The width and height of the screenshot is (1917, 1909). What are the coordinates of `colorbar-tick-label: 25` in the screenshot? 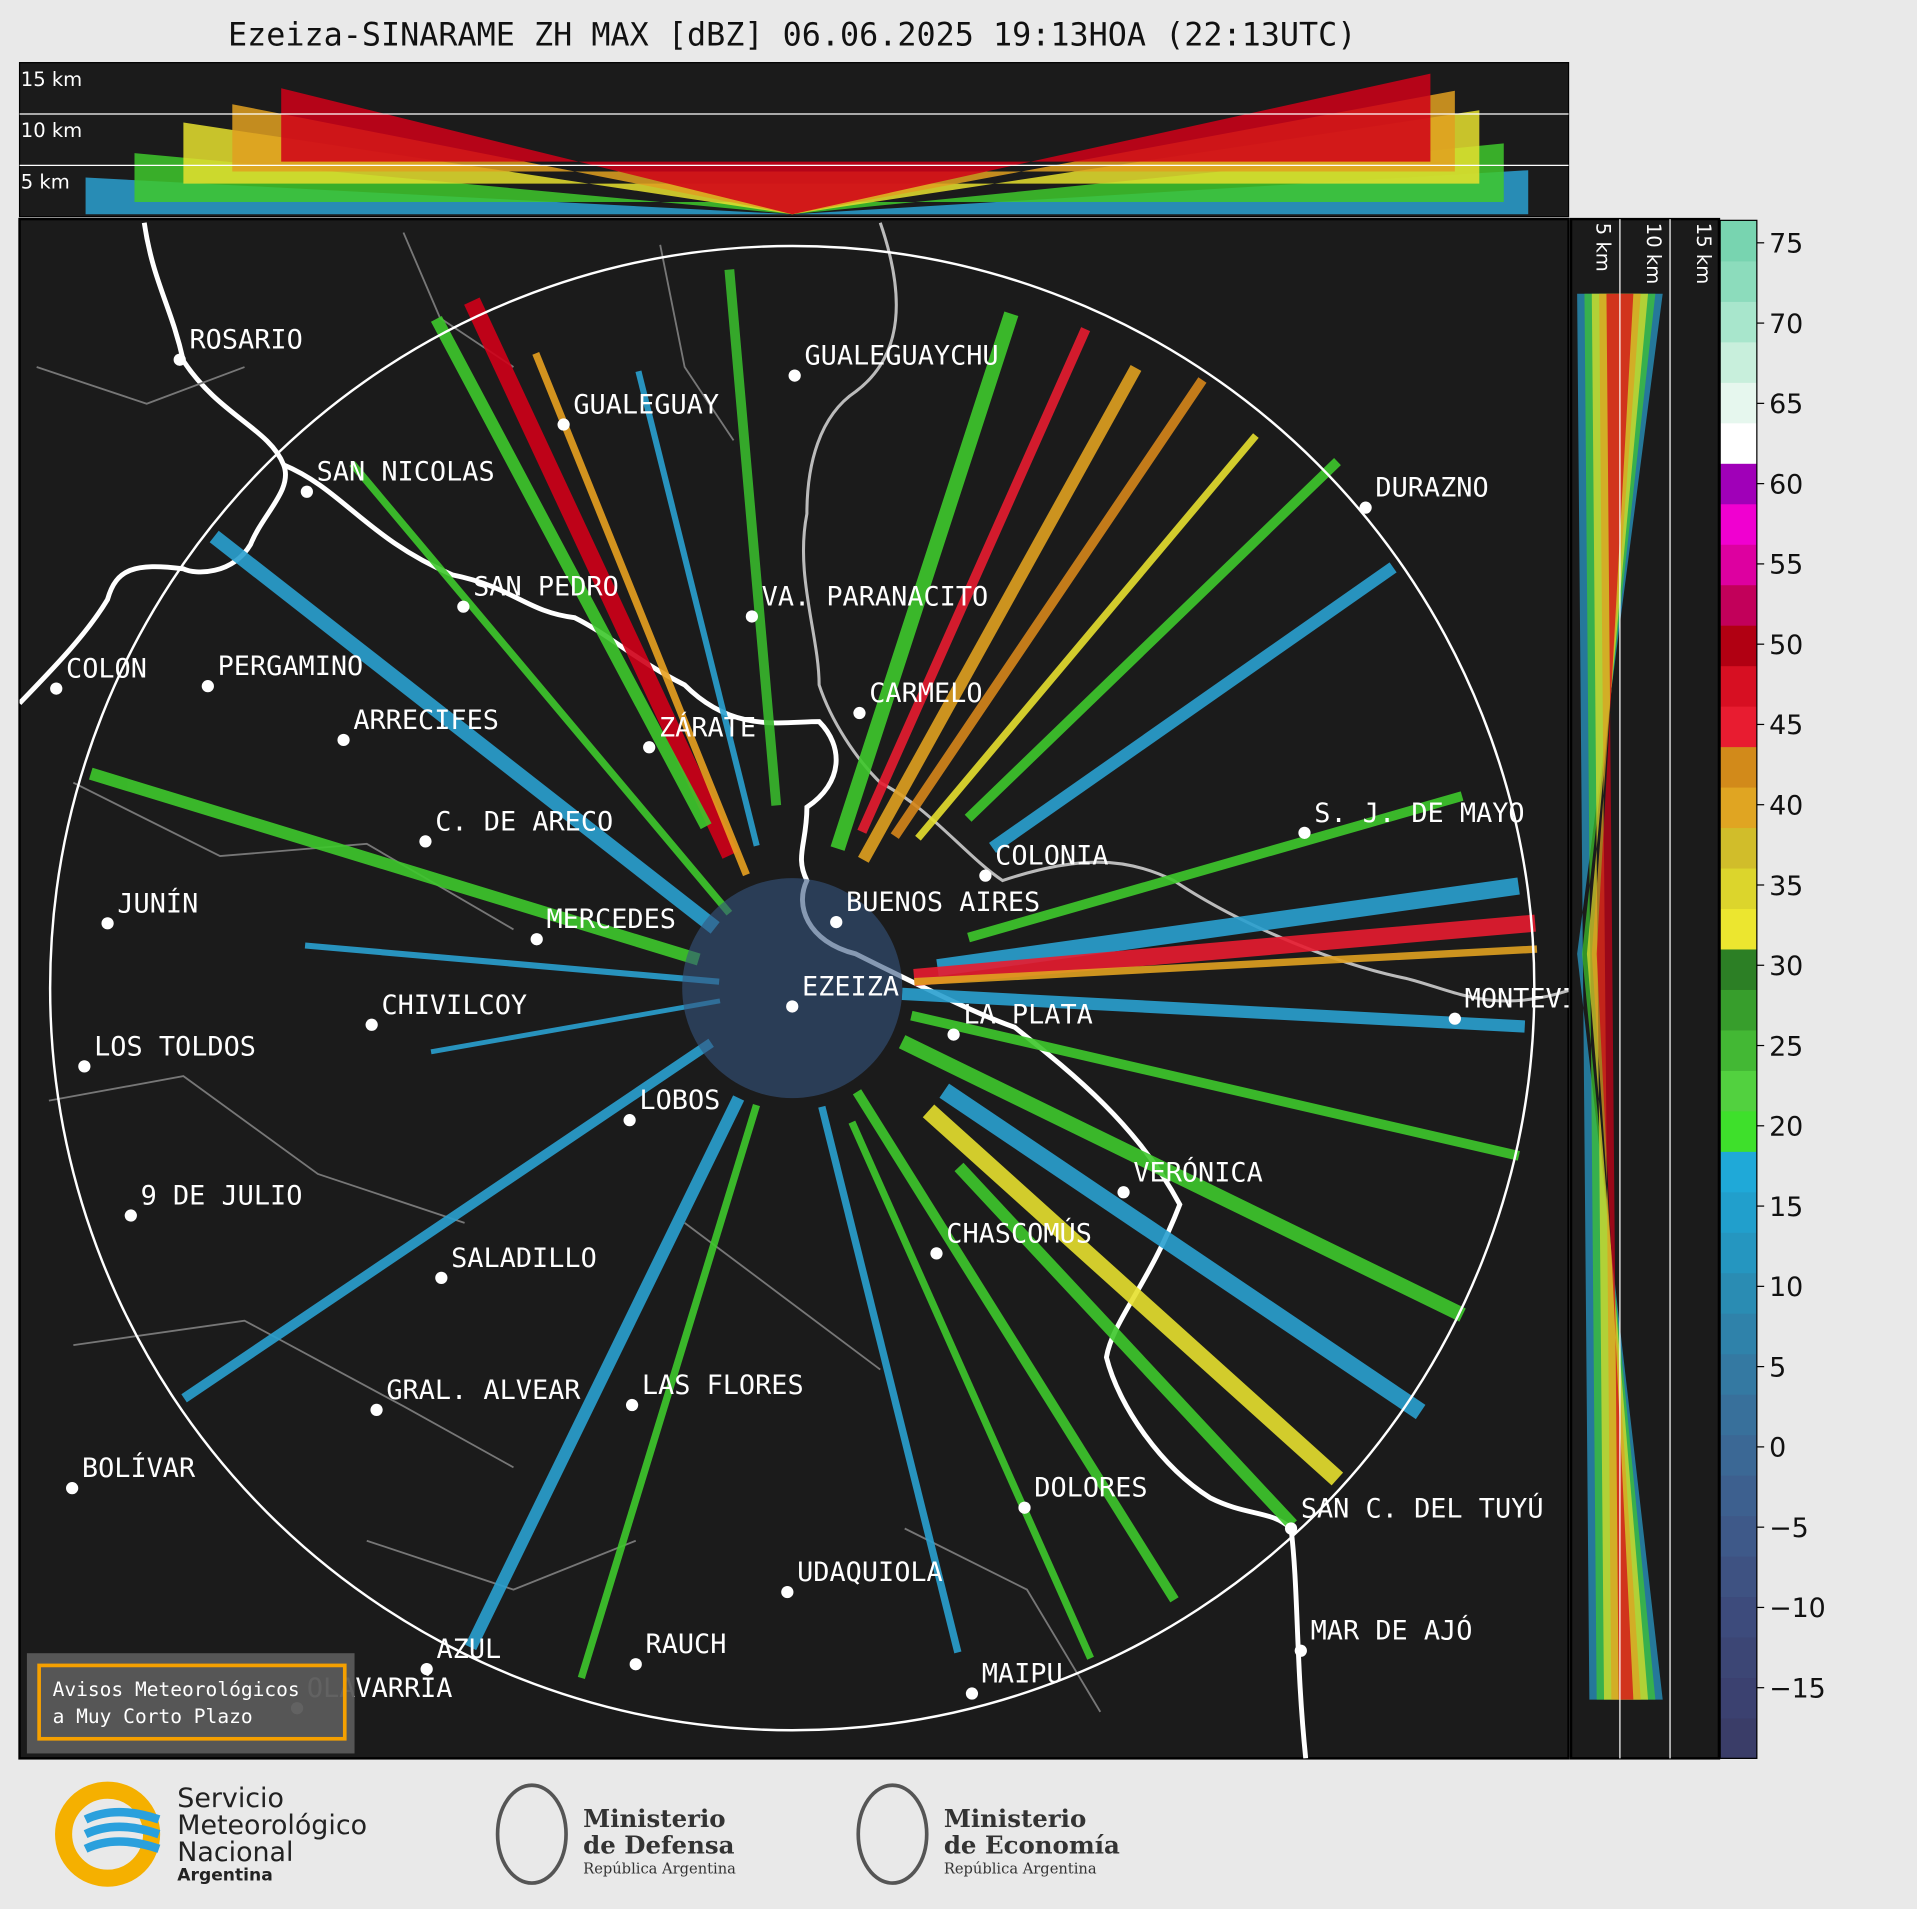 It's located at (1786, 1046).